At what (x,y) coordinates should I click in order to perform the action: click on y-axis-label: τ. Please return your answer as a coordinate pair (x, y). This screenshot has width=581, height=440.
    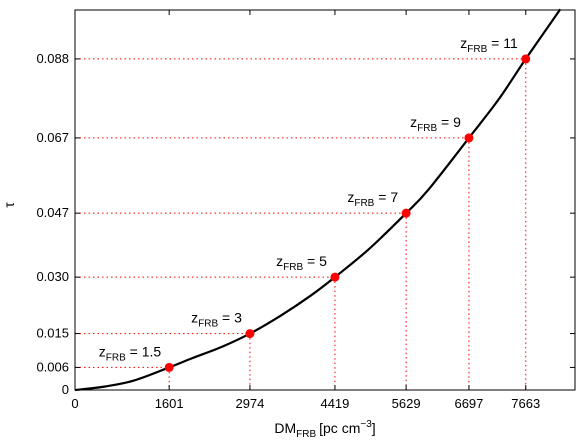
    Looking at the image, I should click on (9, 205).